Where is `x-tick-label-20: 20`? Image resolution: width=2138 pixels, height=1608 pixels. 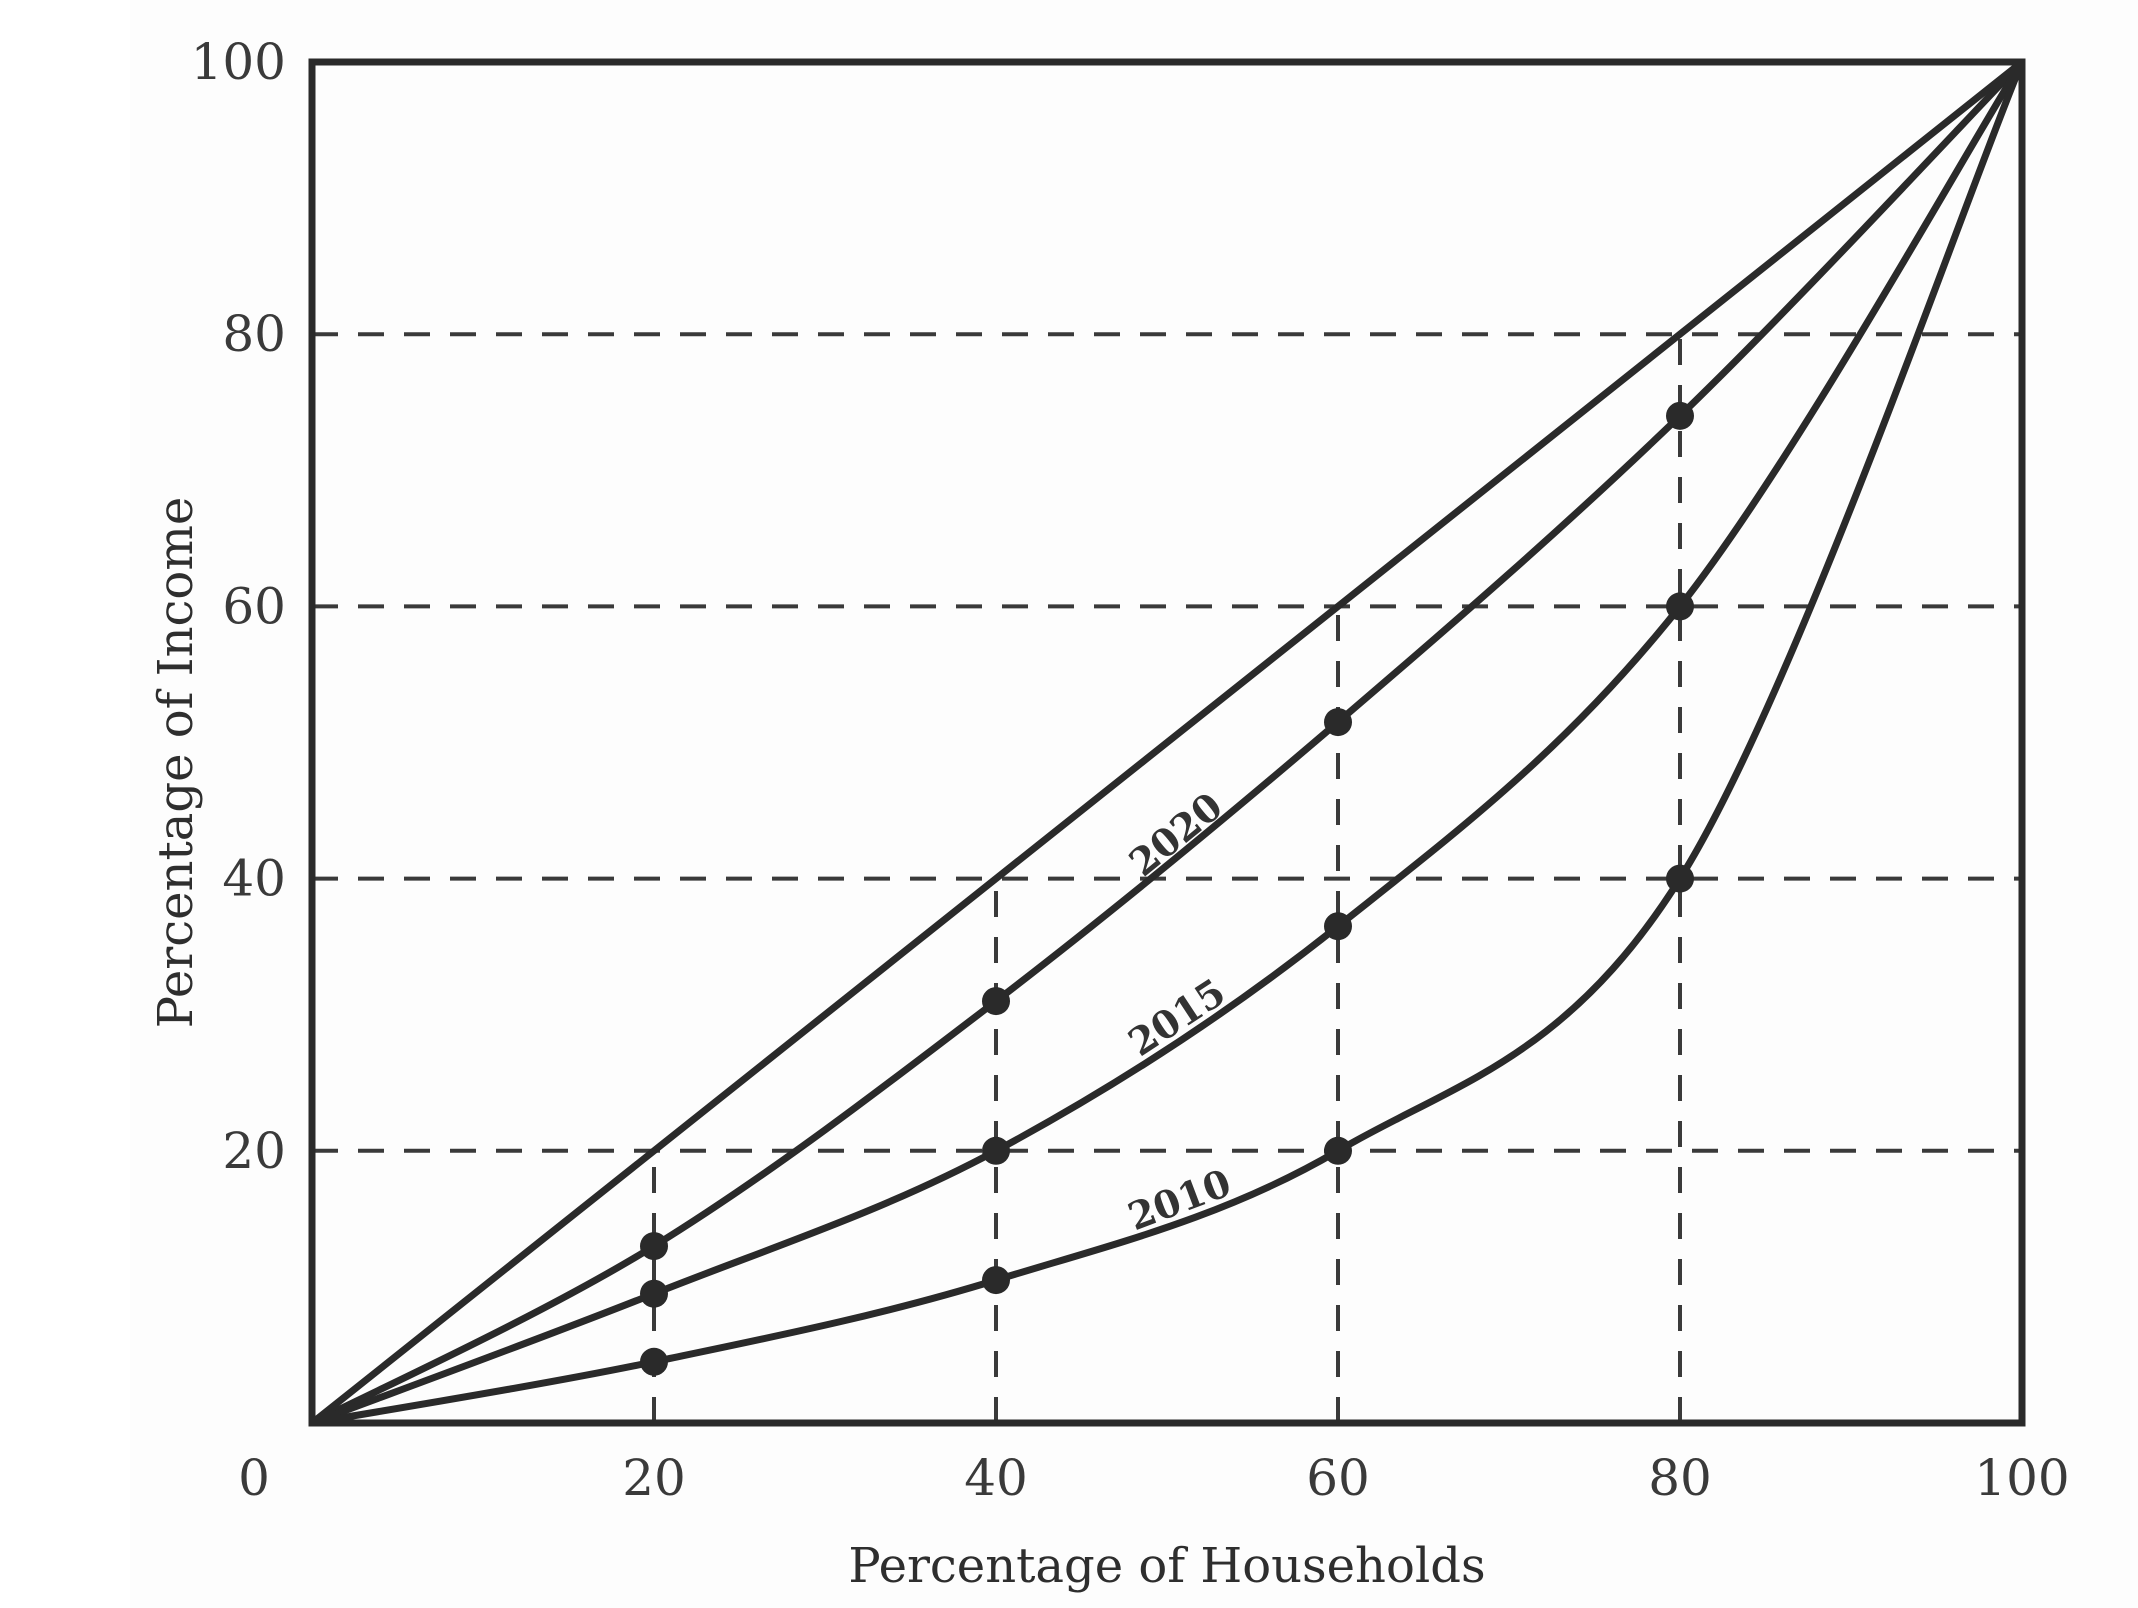 x-tick-label-20: 20 is located at coordinates (654, 1478).